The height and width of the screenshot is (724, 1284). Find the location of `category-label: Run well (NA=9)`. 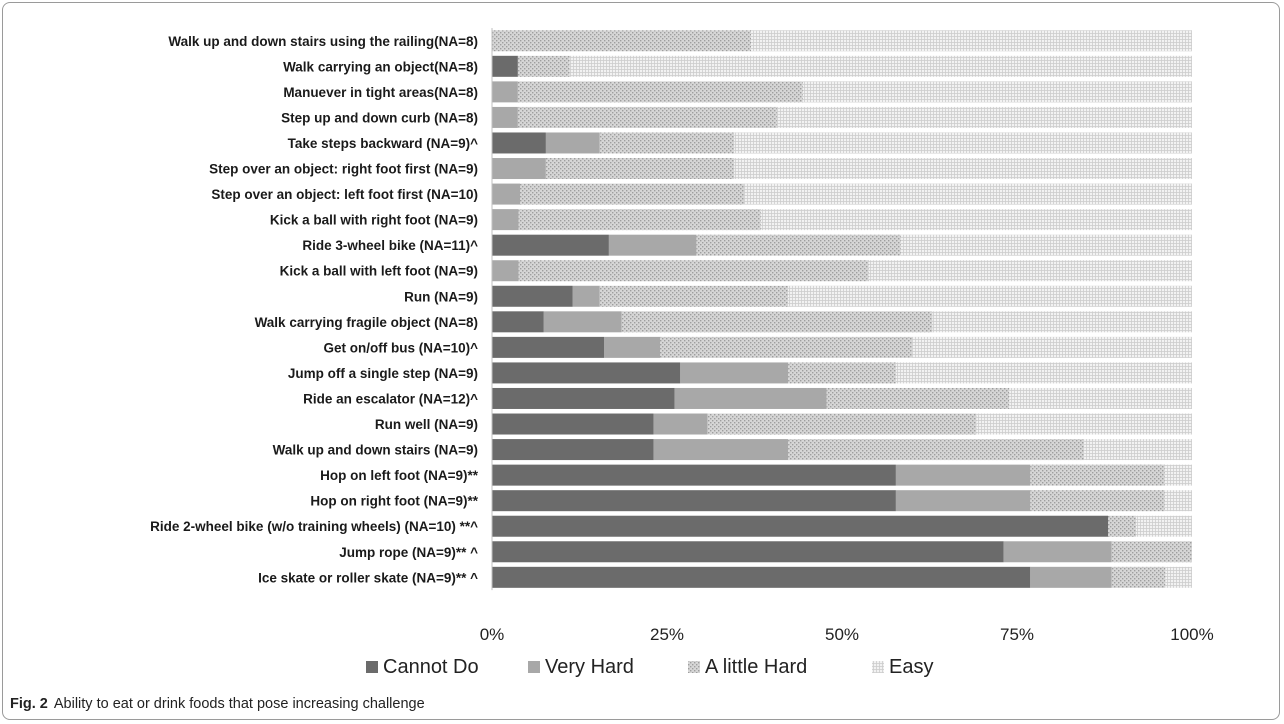

category-label: Run well (NA=9) is located at coordinates (426, 424).